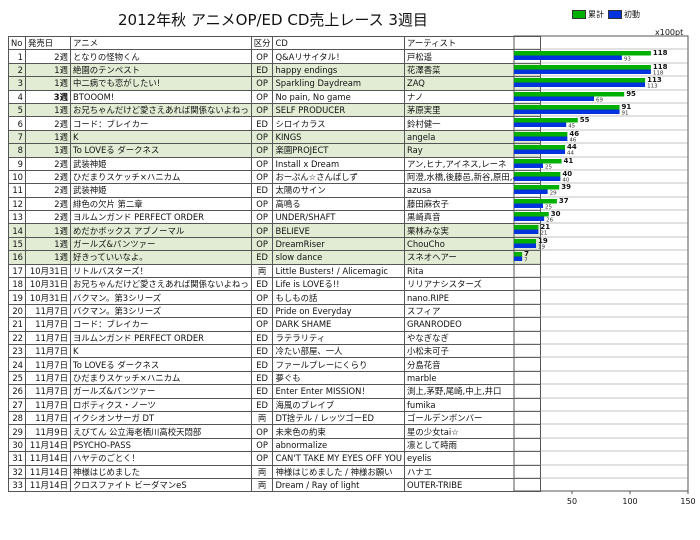  I want to click on bar-total-label: 37, so click(564, 201).